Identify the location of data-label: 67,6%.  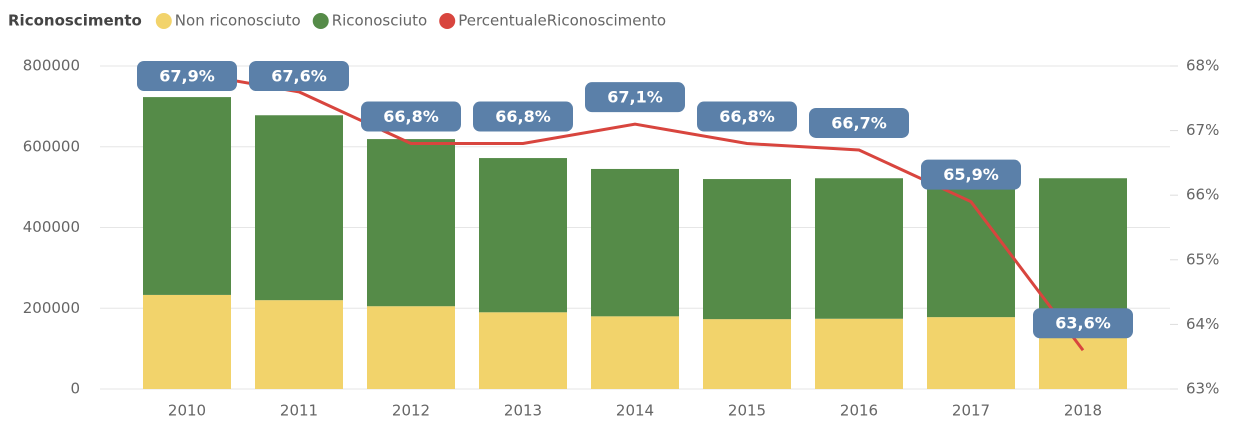
(299, 76).